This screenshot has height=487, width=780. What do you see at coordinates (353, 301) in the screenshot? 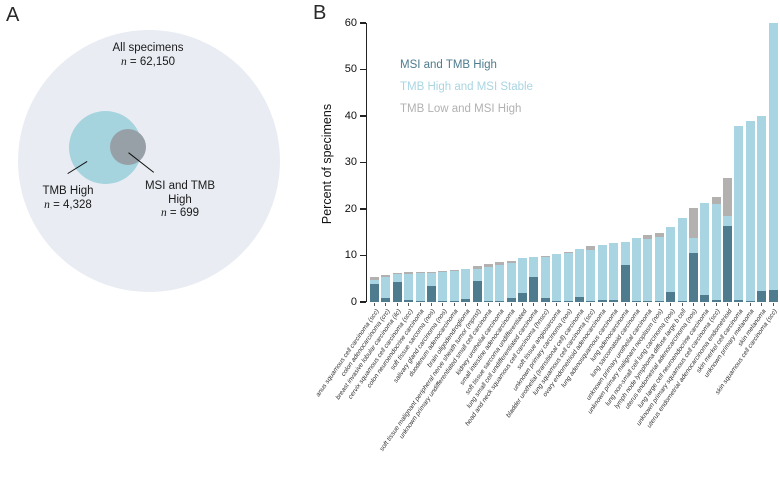
I see `y-axis-tick-label: 0` at bounding box center [353, 301].